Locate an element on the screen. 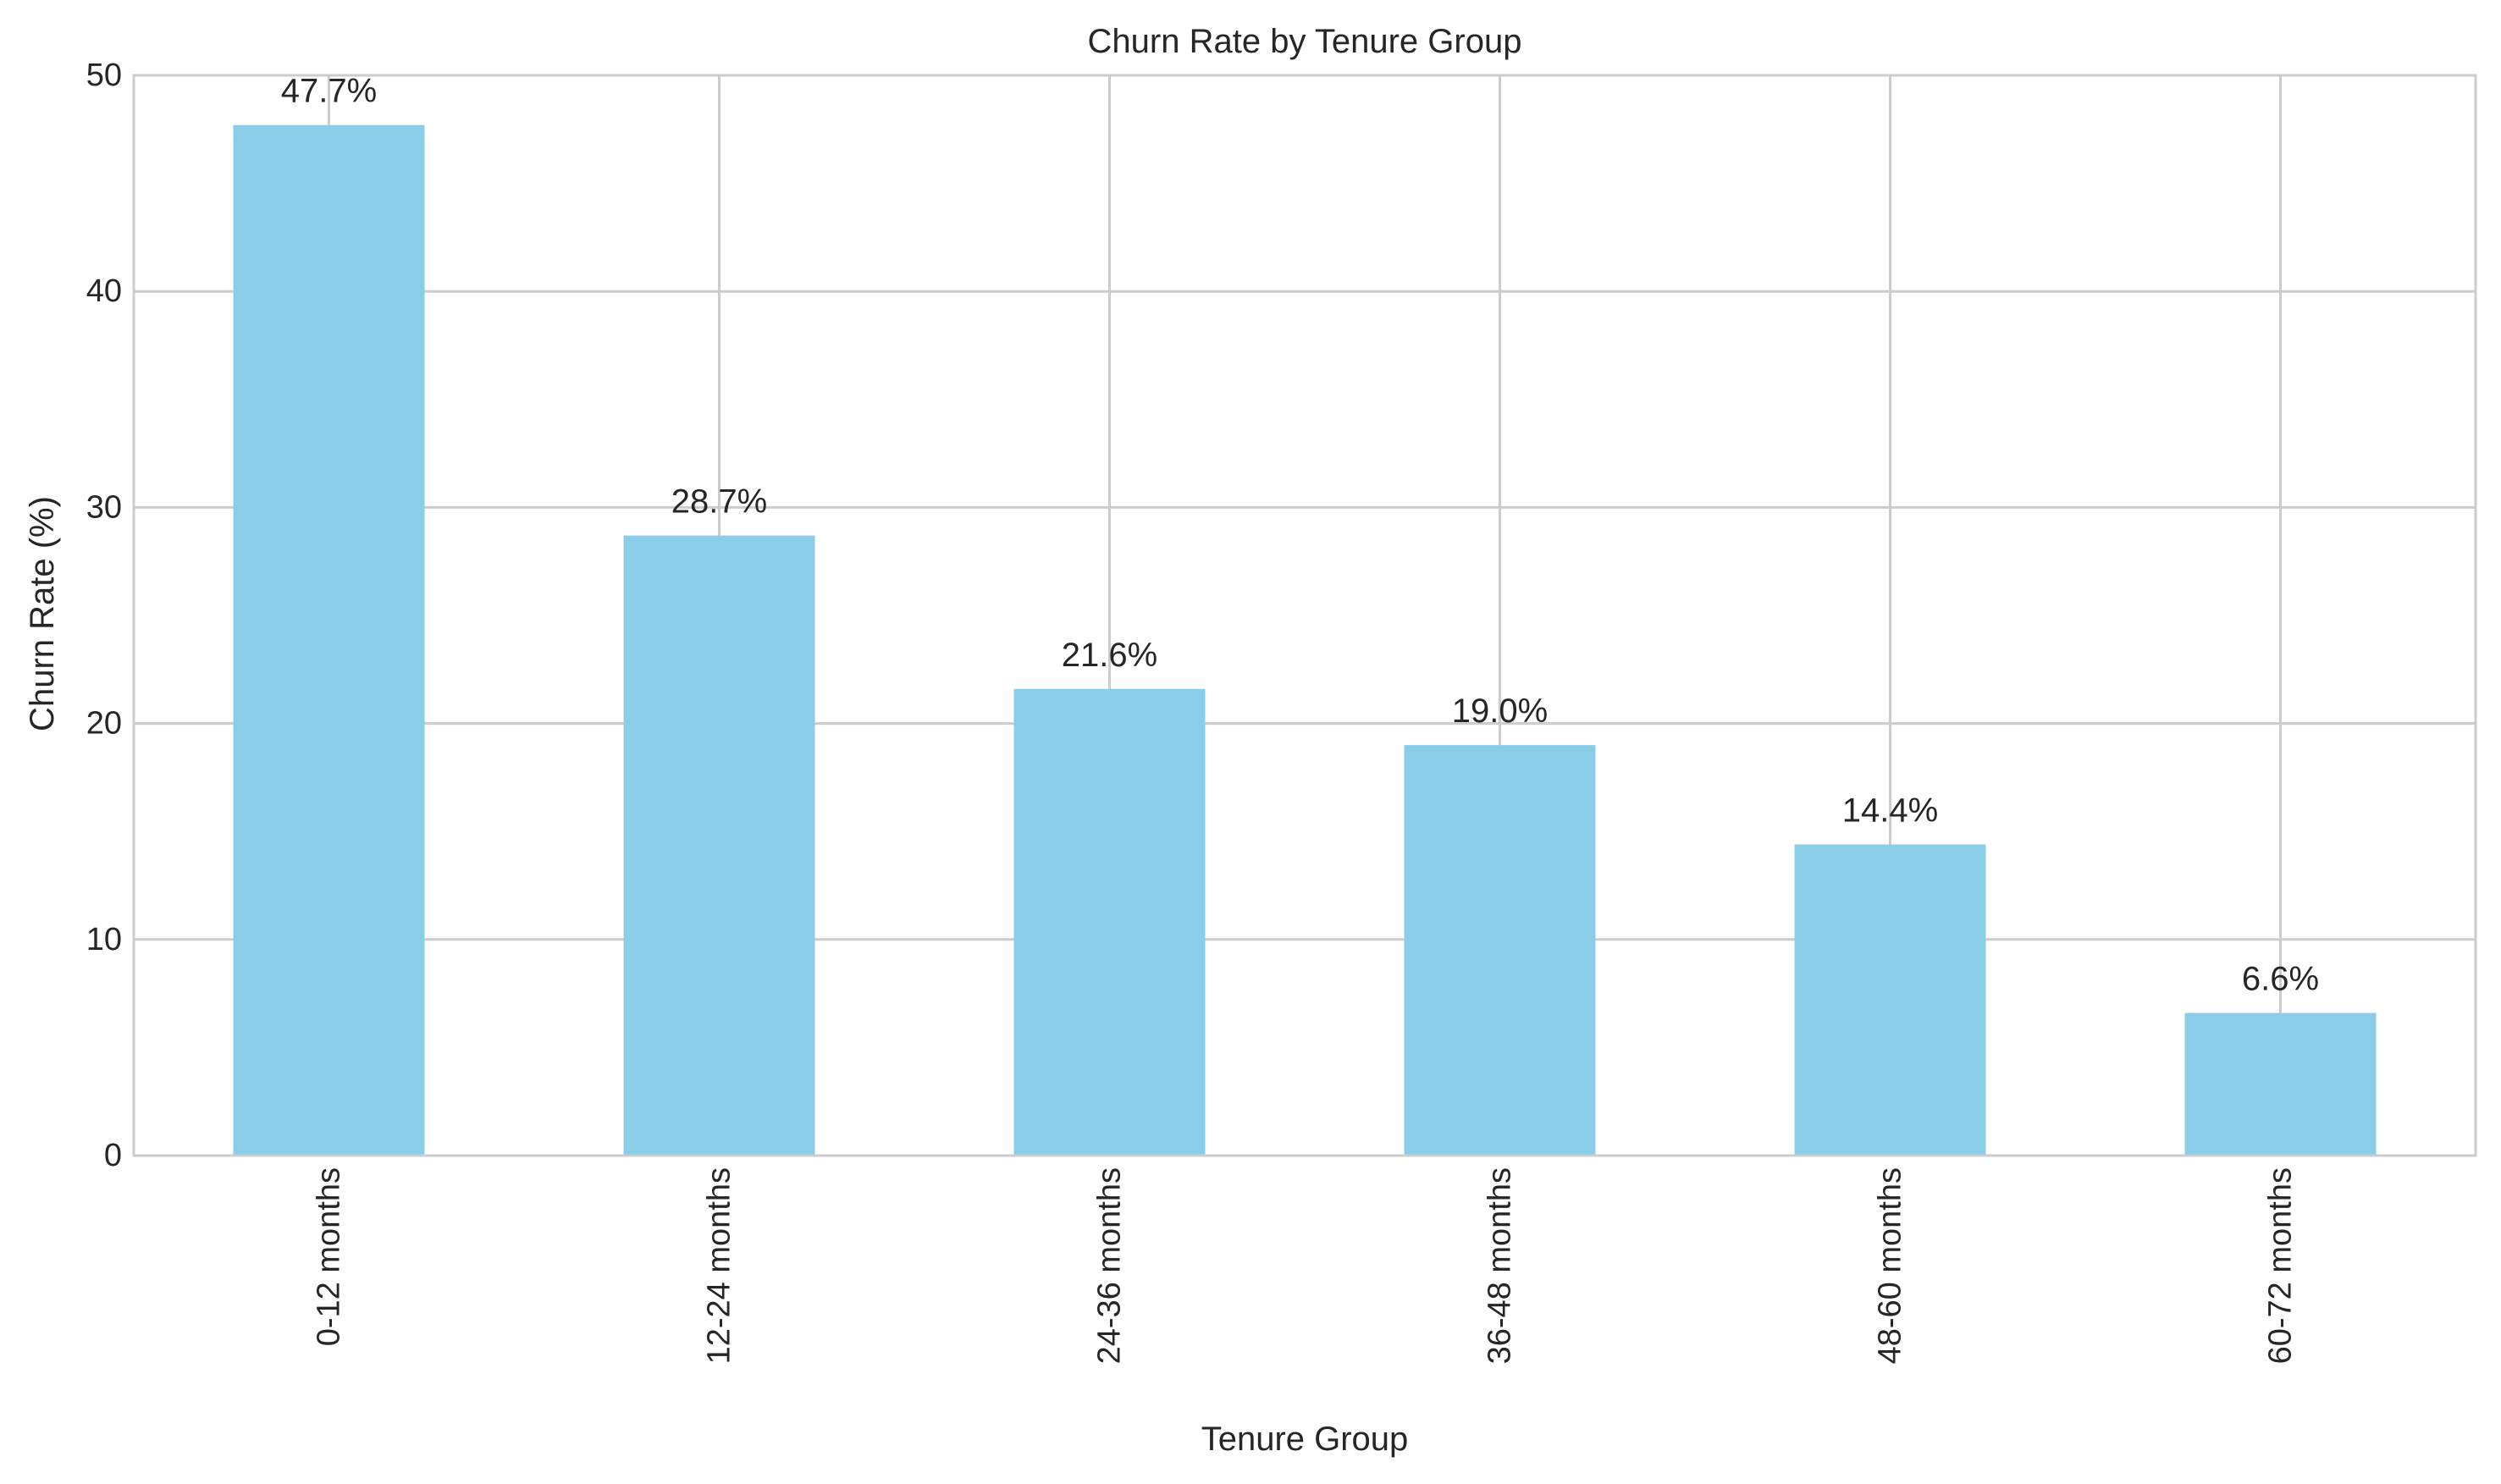 The height and width of the screenshot is (1484, 2501). x-tick-label: 24-36 months is located at coordinates (1110, 1265).